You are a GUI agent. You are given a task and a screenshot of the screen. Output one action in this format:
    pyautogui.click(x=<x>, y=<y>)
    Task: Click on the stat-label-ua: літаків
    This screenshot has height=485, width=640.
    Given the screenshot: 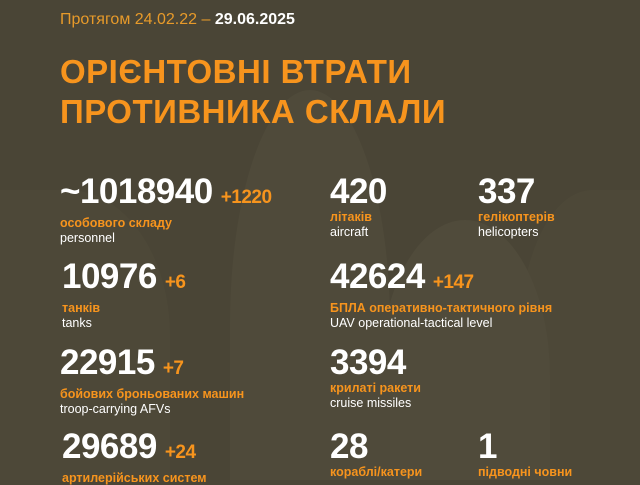 What is the action you would take?
    pyautogui.click(x=351, y=217)
    